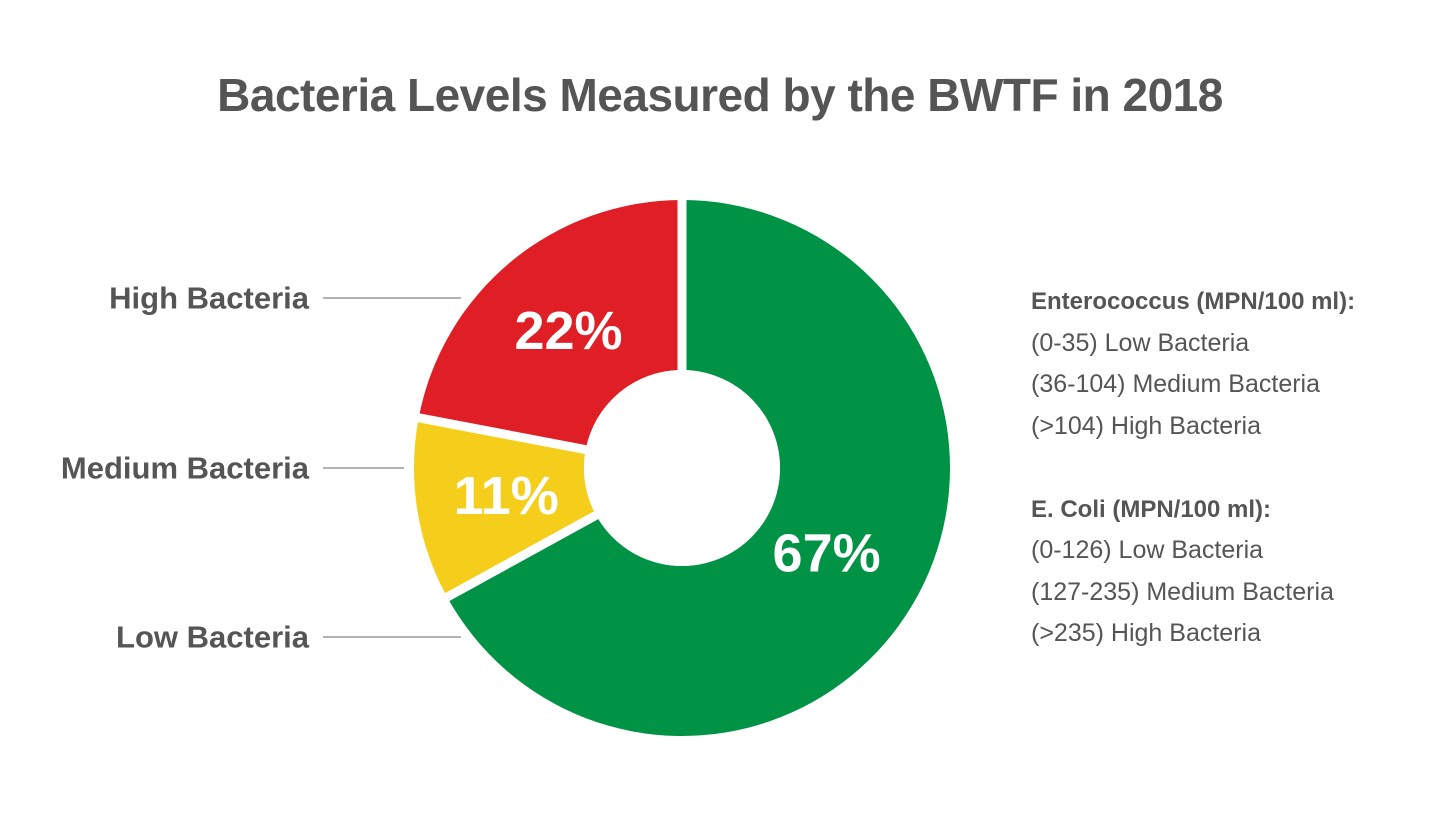 Image resolution: width=1440 pixels, height=818 pixels. Describe the element at coordinates (1147, 550) in the screenshot. I see `ecoli-low: (0-126) Low Bacteria` at that location.